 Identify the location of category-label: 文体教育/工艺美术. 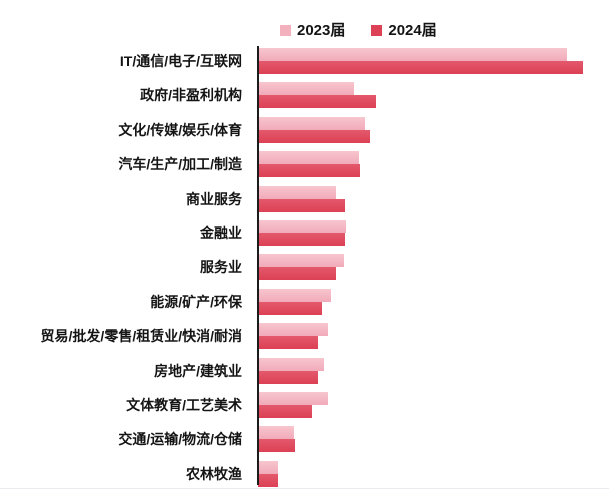
(184, 404).